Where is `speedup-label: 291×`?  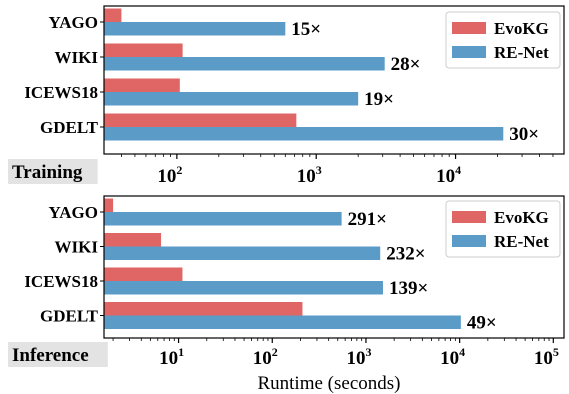
speedup-label: 291× is located at coordinates (367, 219).